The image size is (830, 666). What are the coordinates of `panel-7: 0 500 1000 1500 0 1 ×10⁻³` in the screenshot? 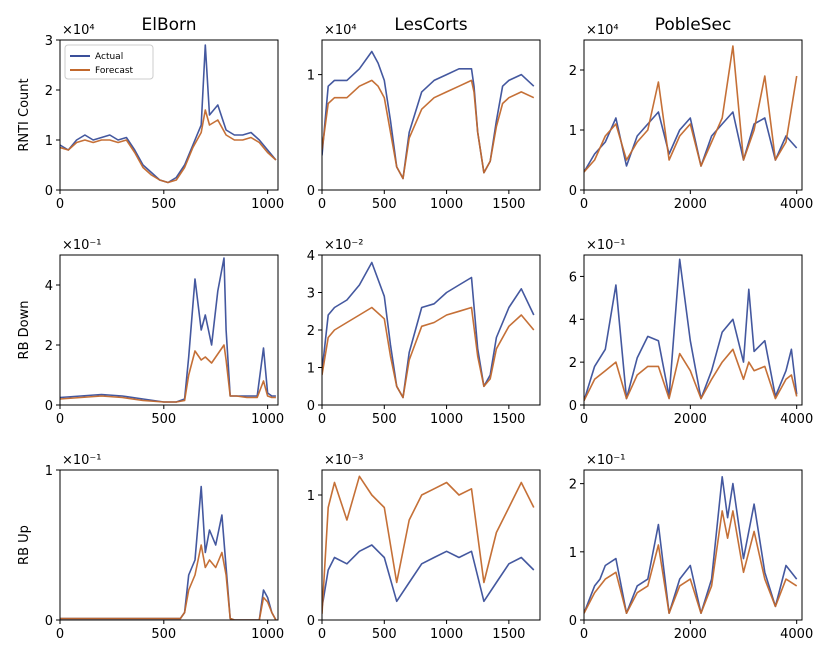 It's located at (424, 547).